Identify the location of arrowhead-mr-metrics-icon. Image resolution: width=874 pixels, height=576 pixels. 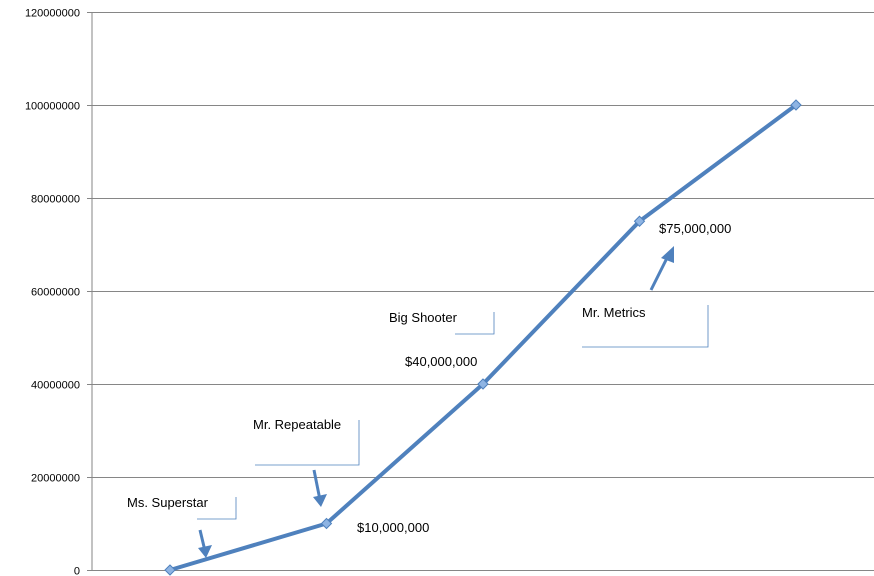
(667, 254).